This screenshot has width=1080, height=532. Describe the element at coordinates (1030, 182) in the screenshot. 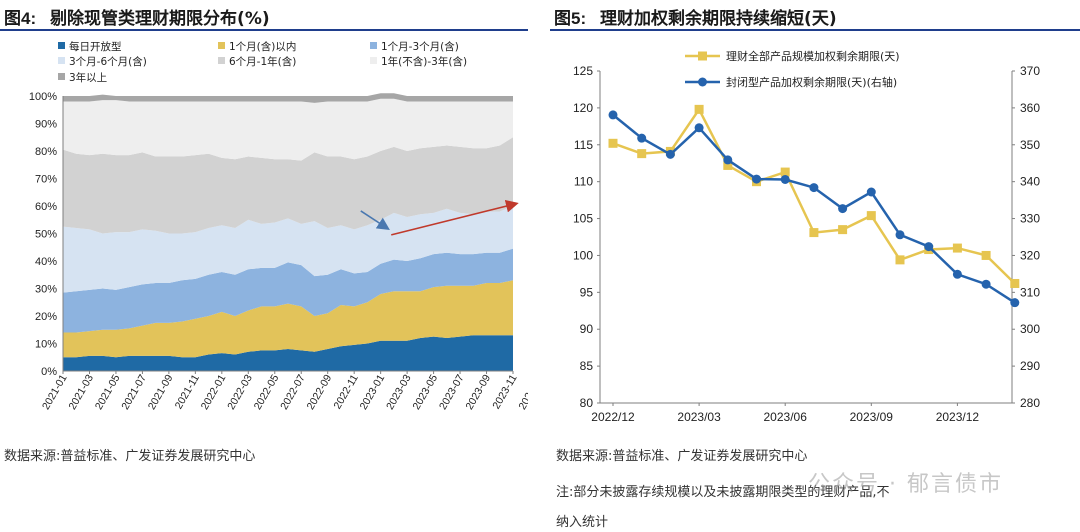

I see `right-y-tick-label: 340` at that location.